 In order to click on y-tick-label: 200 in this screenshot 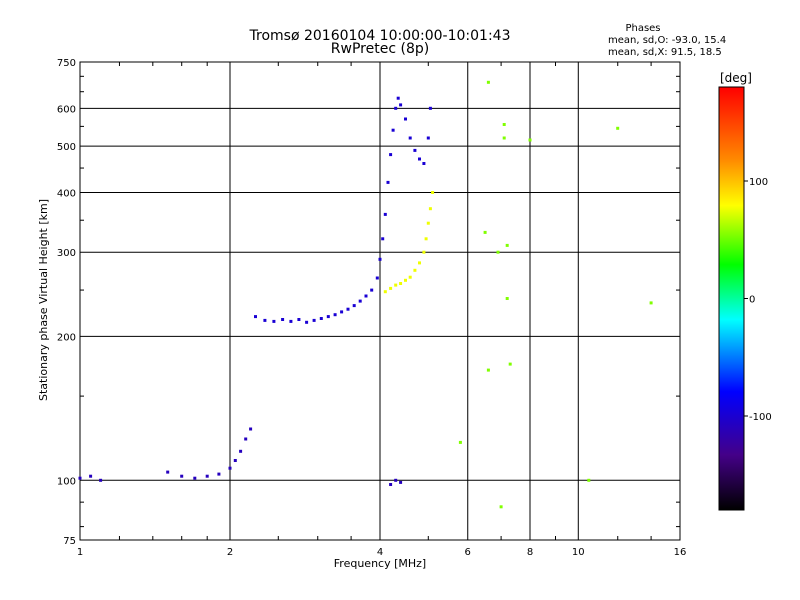, I will do `click(66, 337)`.